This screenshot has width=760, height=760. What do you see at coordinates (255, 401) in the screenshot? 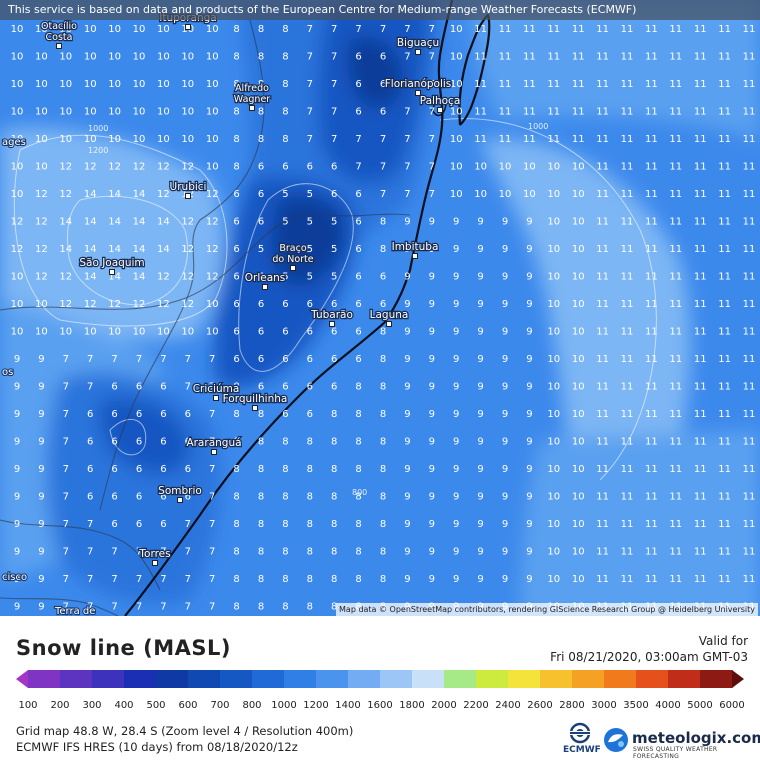
I see `city-marker: Forquilhinha` at bounding box center [255, 401].